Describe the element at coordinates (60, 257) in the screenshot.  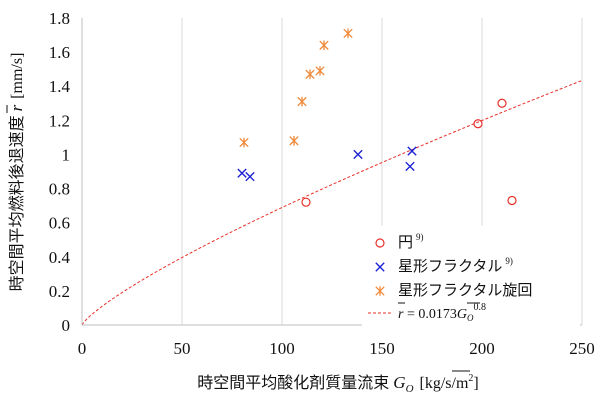
I see `y-tick-label-0_4: 0.4` at that location.